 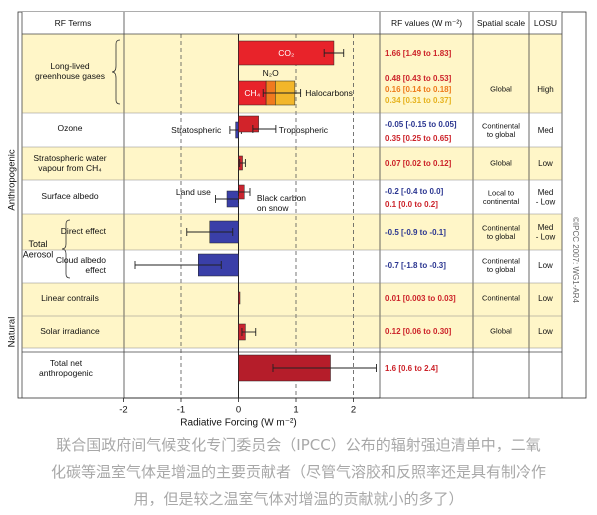 I want to click on term-label: Solar irradiance, so click(x=70, y=331).